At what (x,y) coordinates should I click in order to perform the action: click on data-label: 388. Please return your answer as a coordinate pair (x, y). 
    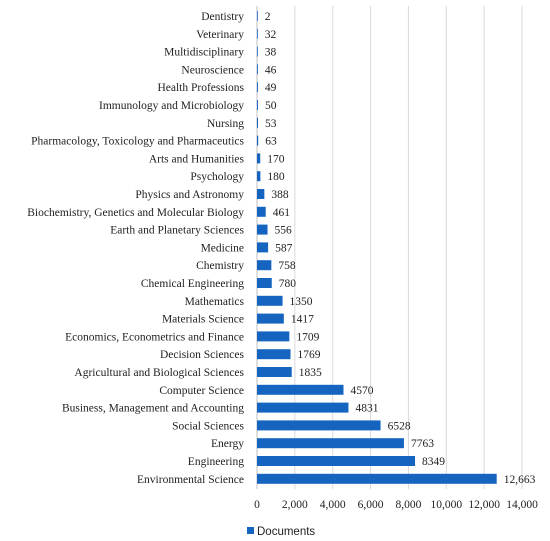
    Looking at the image, I should click on (280, 195).